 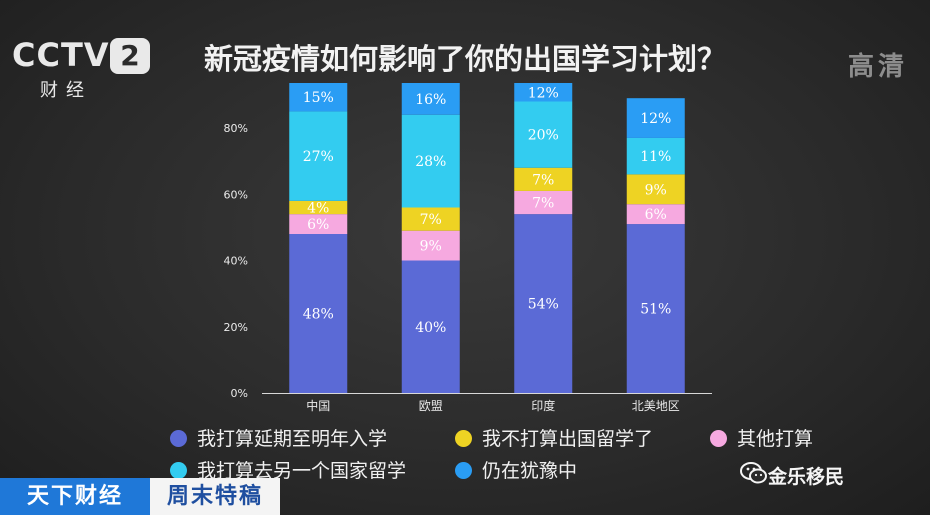 What do you see at coordinates (236, 327) in the screenshot?
I see `y-tick-label: 20%` at bounding box center [236, 327].